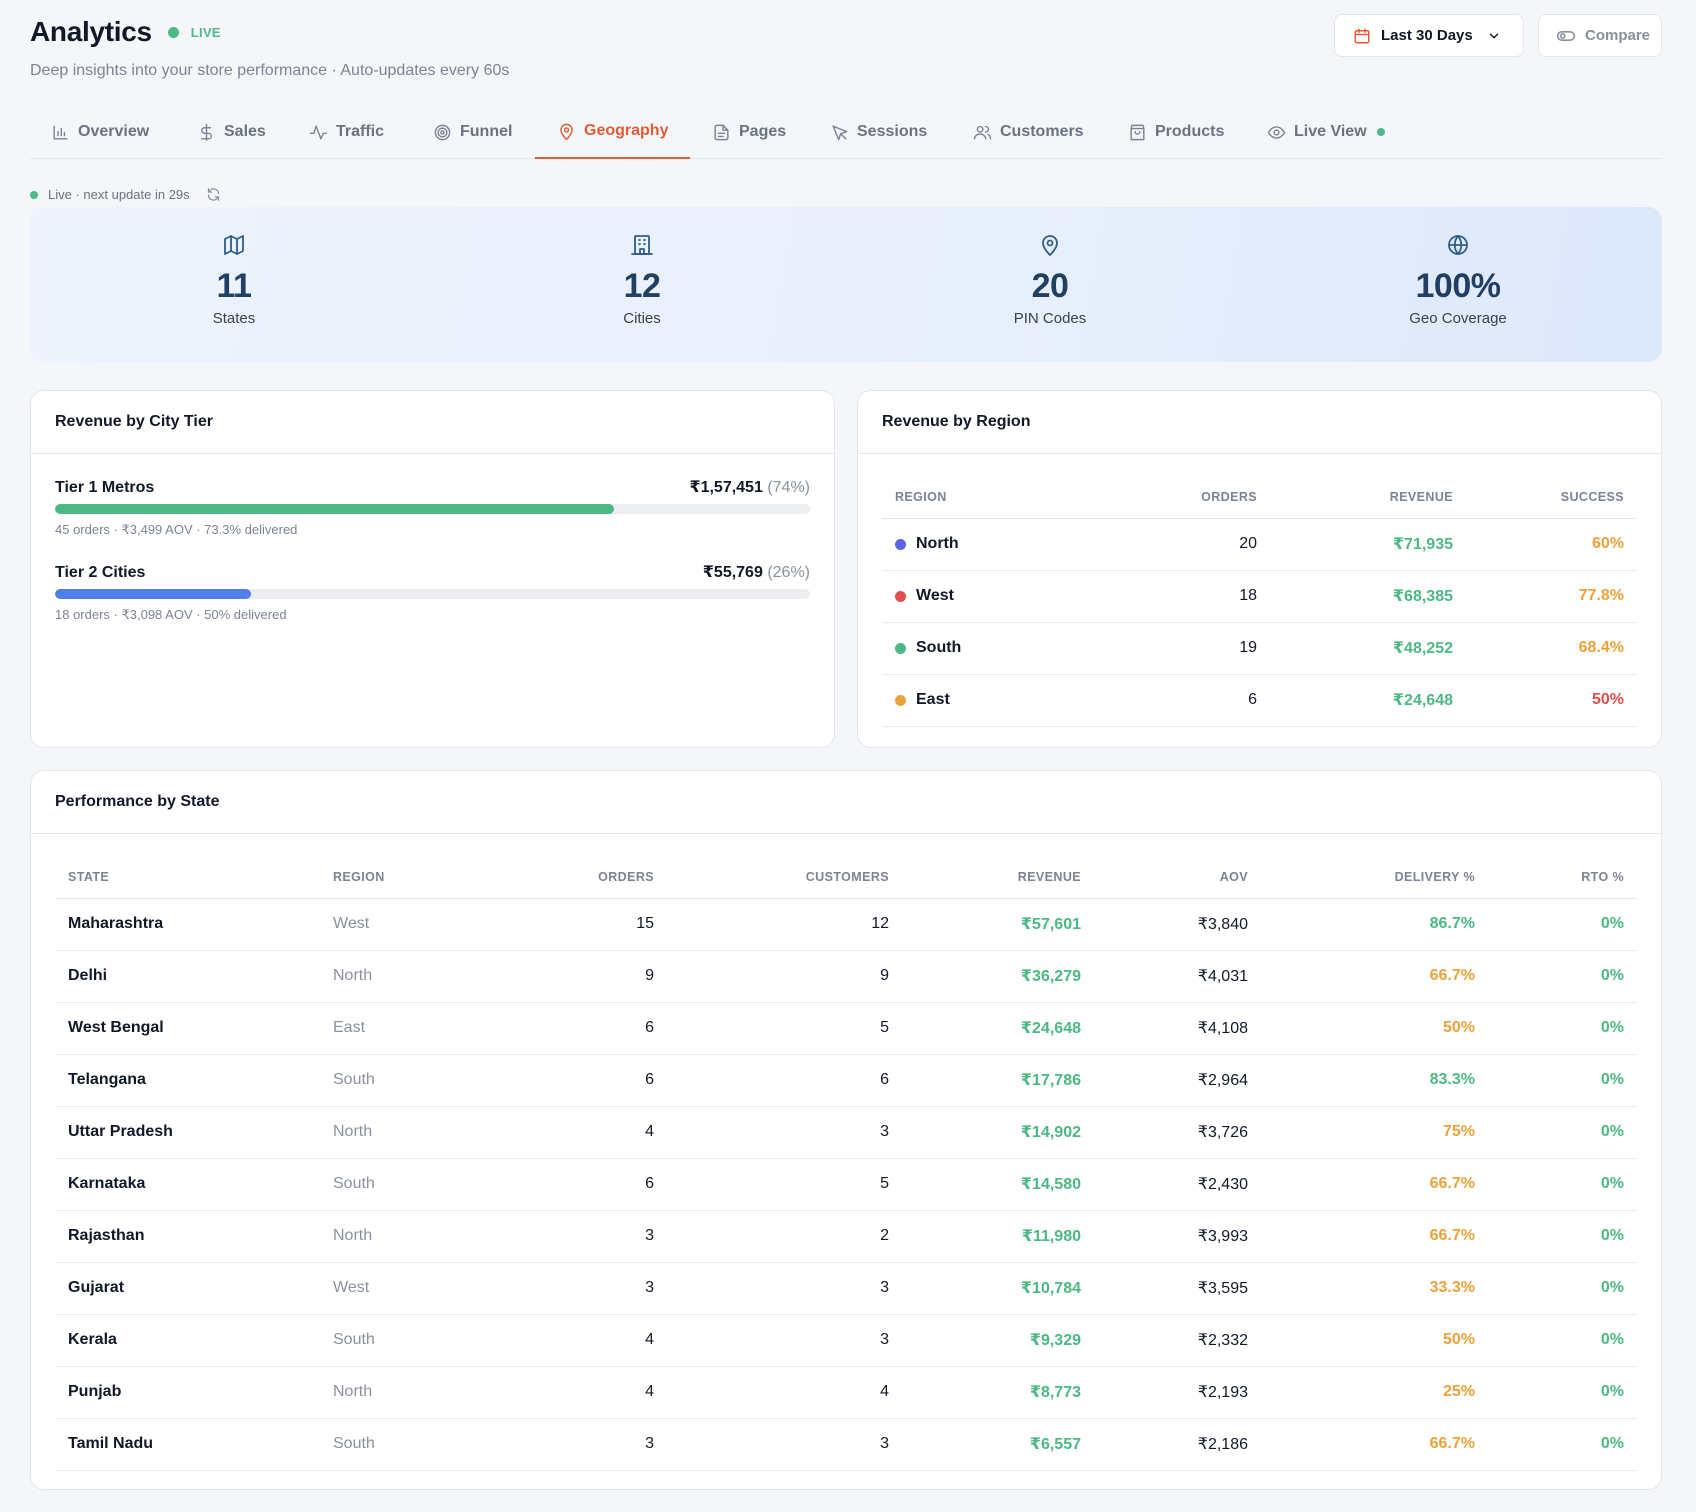 The image size is (1696, 1512). What do you see at coordinates (985, 1288) in the screenshot?
I see `state-revenue: ₹10,784` at bounding box center [985, 1288].